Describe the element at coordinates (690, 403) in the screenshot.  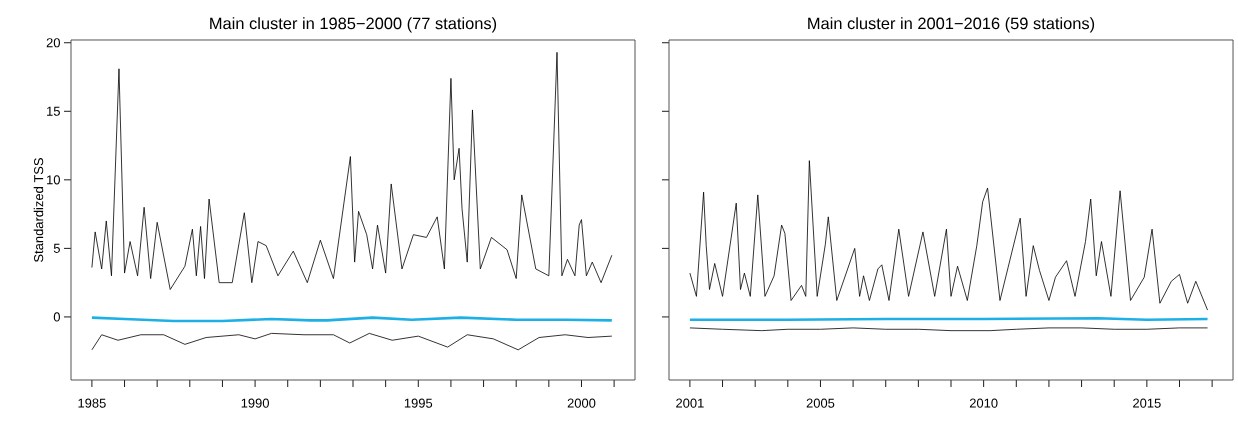
I see `x-tick-label: 2001` at that location.